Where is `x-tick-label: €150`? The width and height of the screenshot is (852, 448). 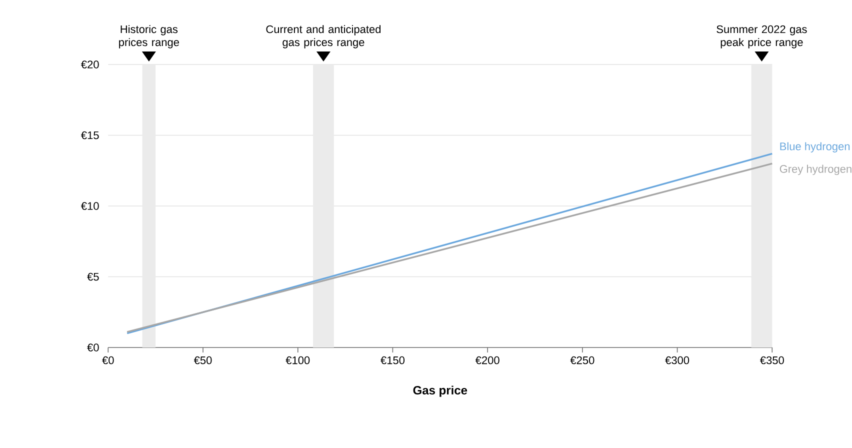 x-tick-label: €150 is located at coordinates (392, 360).